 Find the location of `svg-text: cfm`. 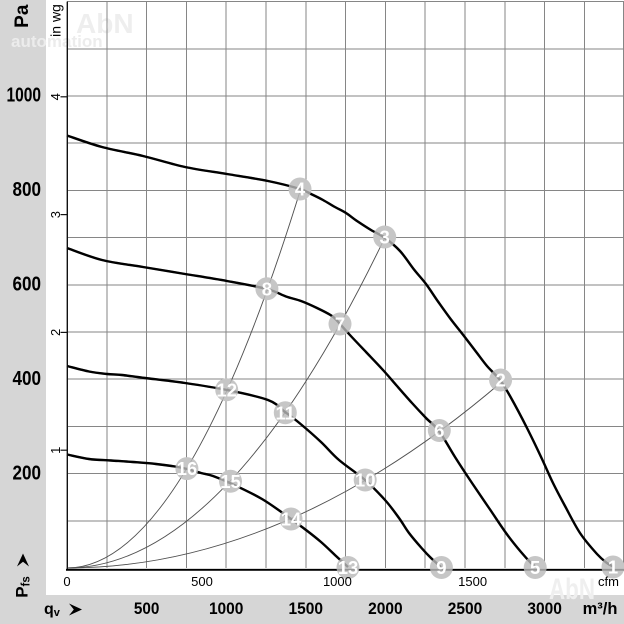

svg-text: cfm is located at coordinates (608, 581).